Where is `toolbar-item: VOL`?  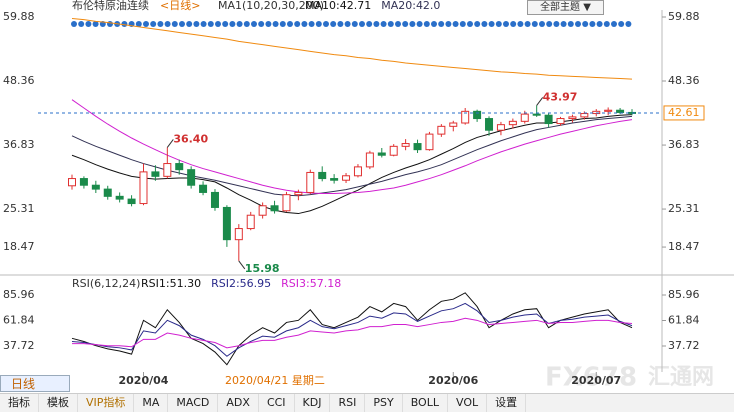
toolbar-item: VOL is located at coordinates (468, 403).